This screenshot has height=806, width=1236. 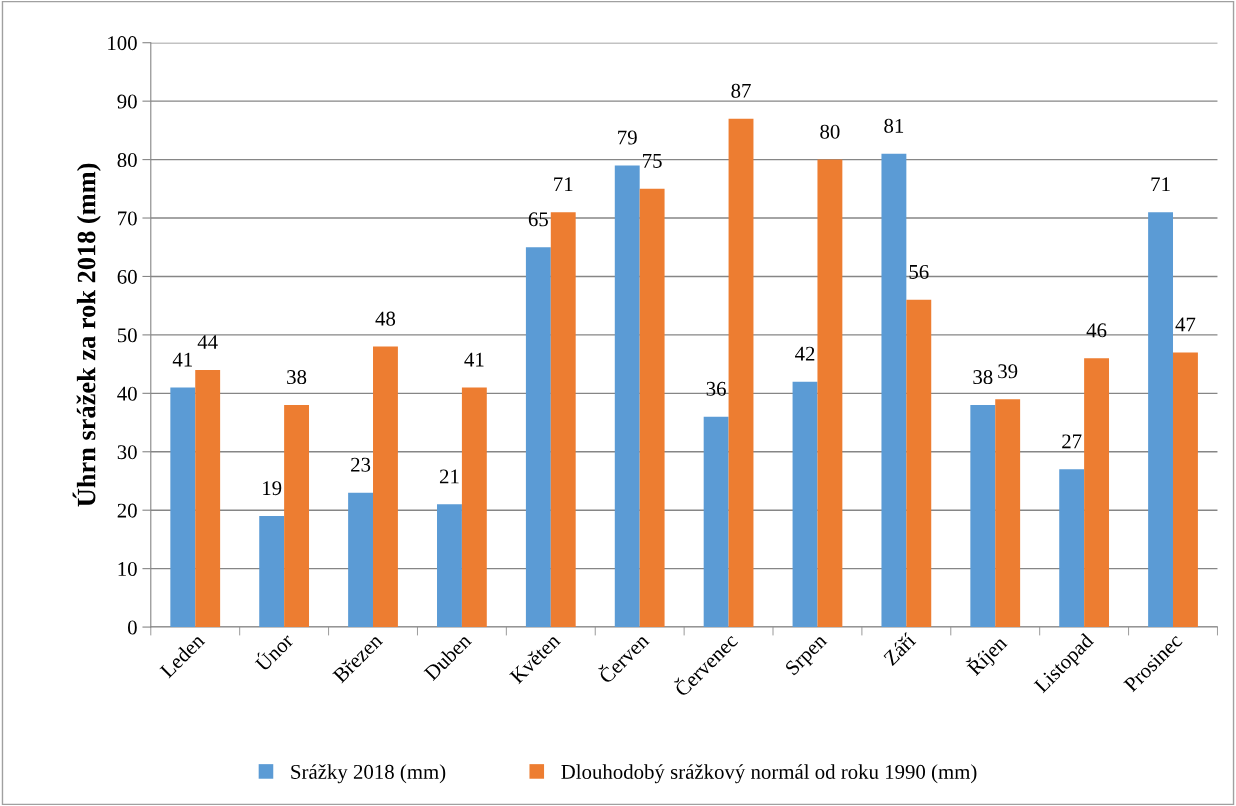 What do you see at coordinates (1008, 371) in the screenshot?
I see `data-label: 39` at bounding box center [1008, 371].